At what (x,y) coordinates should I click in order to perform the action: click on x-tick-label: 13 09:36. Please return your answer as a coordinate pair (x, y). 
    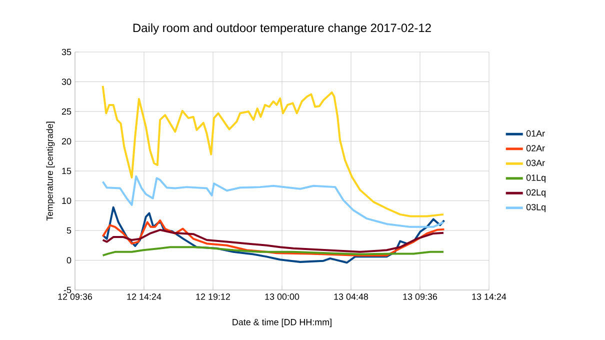
    Looking at the image, I should click on (420, 297).